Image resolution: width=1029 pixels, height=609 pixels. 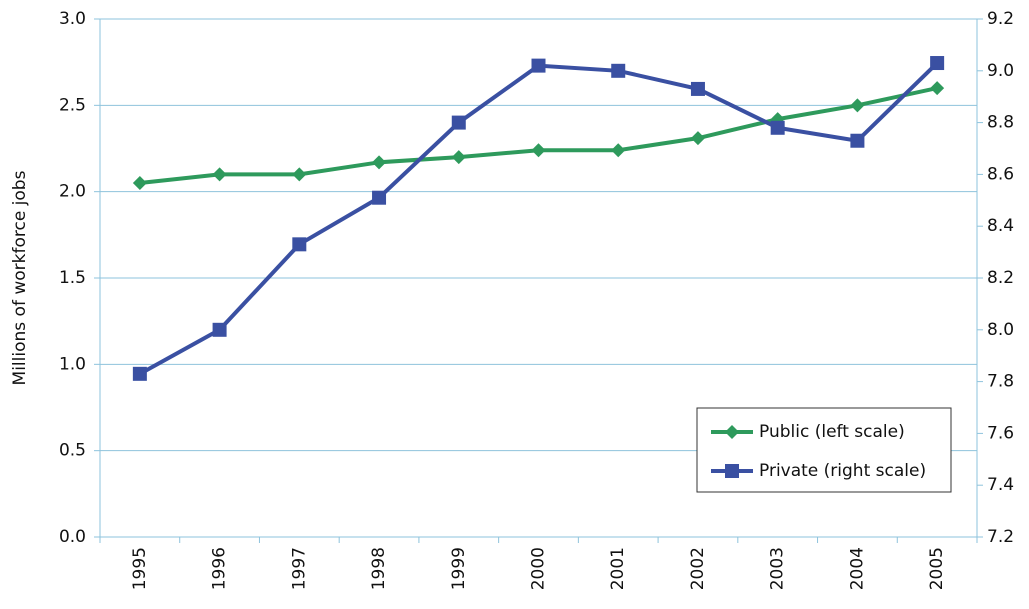 What do you see at coordinates (1000, 382) in the screenshot?
I see `y2-tick-label: 7.8` at bounding box center [1000, 382].